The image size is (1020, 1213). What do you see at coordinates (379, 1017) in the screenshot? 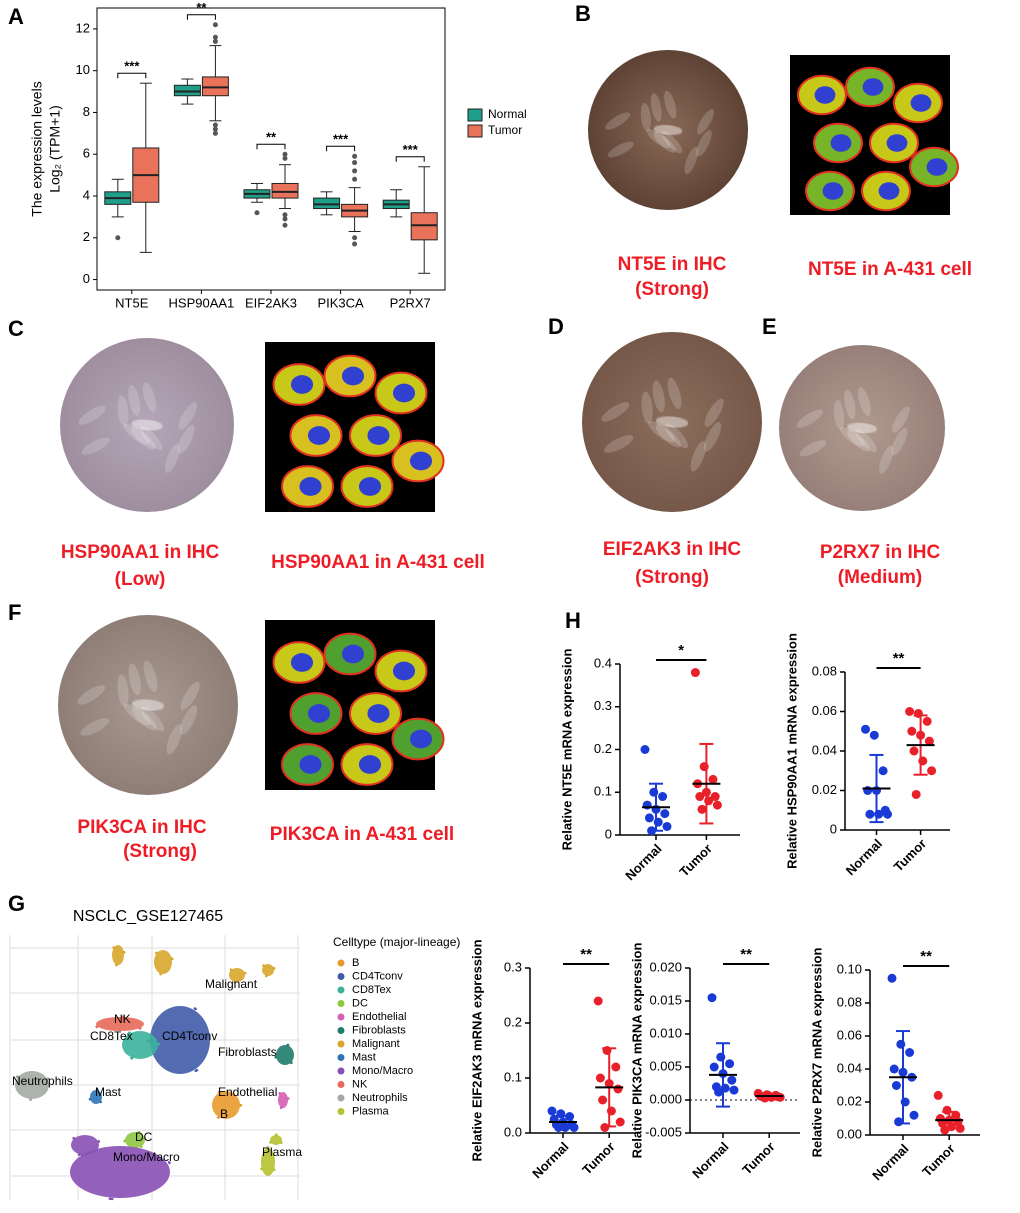
I see `legend-label: Endothelial` at bounding box center [379, 1017].